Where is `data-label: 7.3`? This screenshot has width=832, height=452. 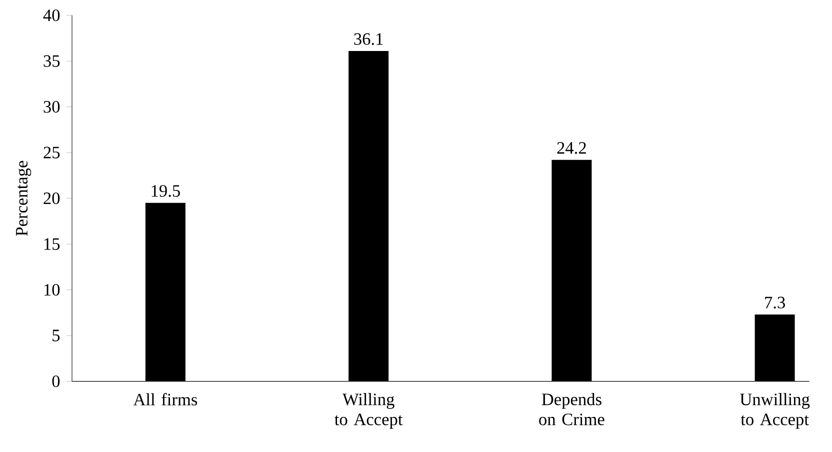
data-label: 7.3 is located at coordinates (775, 302).